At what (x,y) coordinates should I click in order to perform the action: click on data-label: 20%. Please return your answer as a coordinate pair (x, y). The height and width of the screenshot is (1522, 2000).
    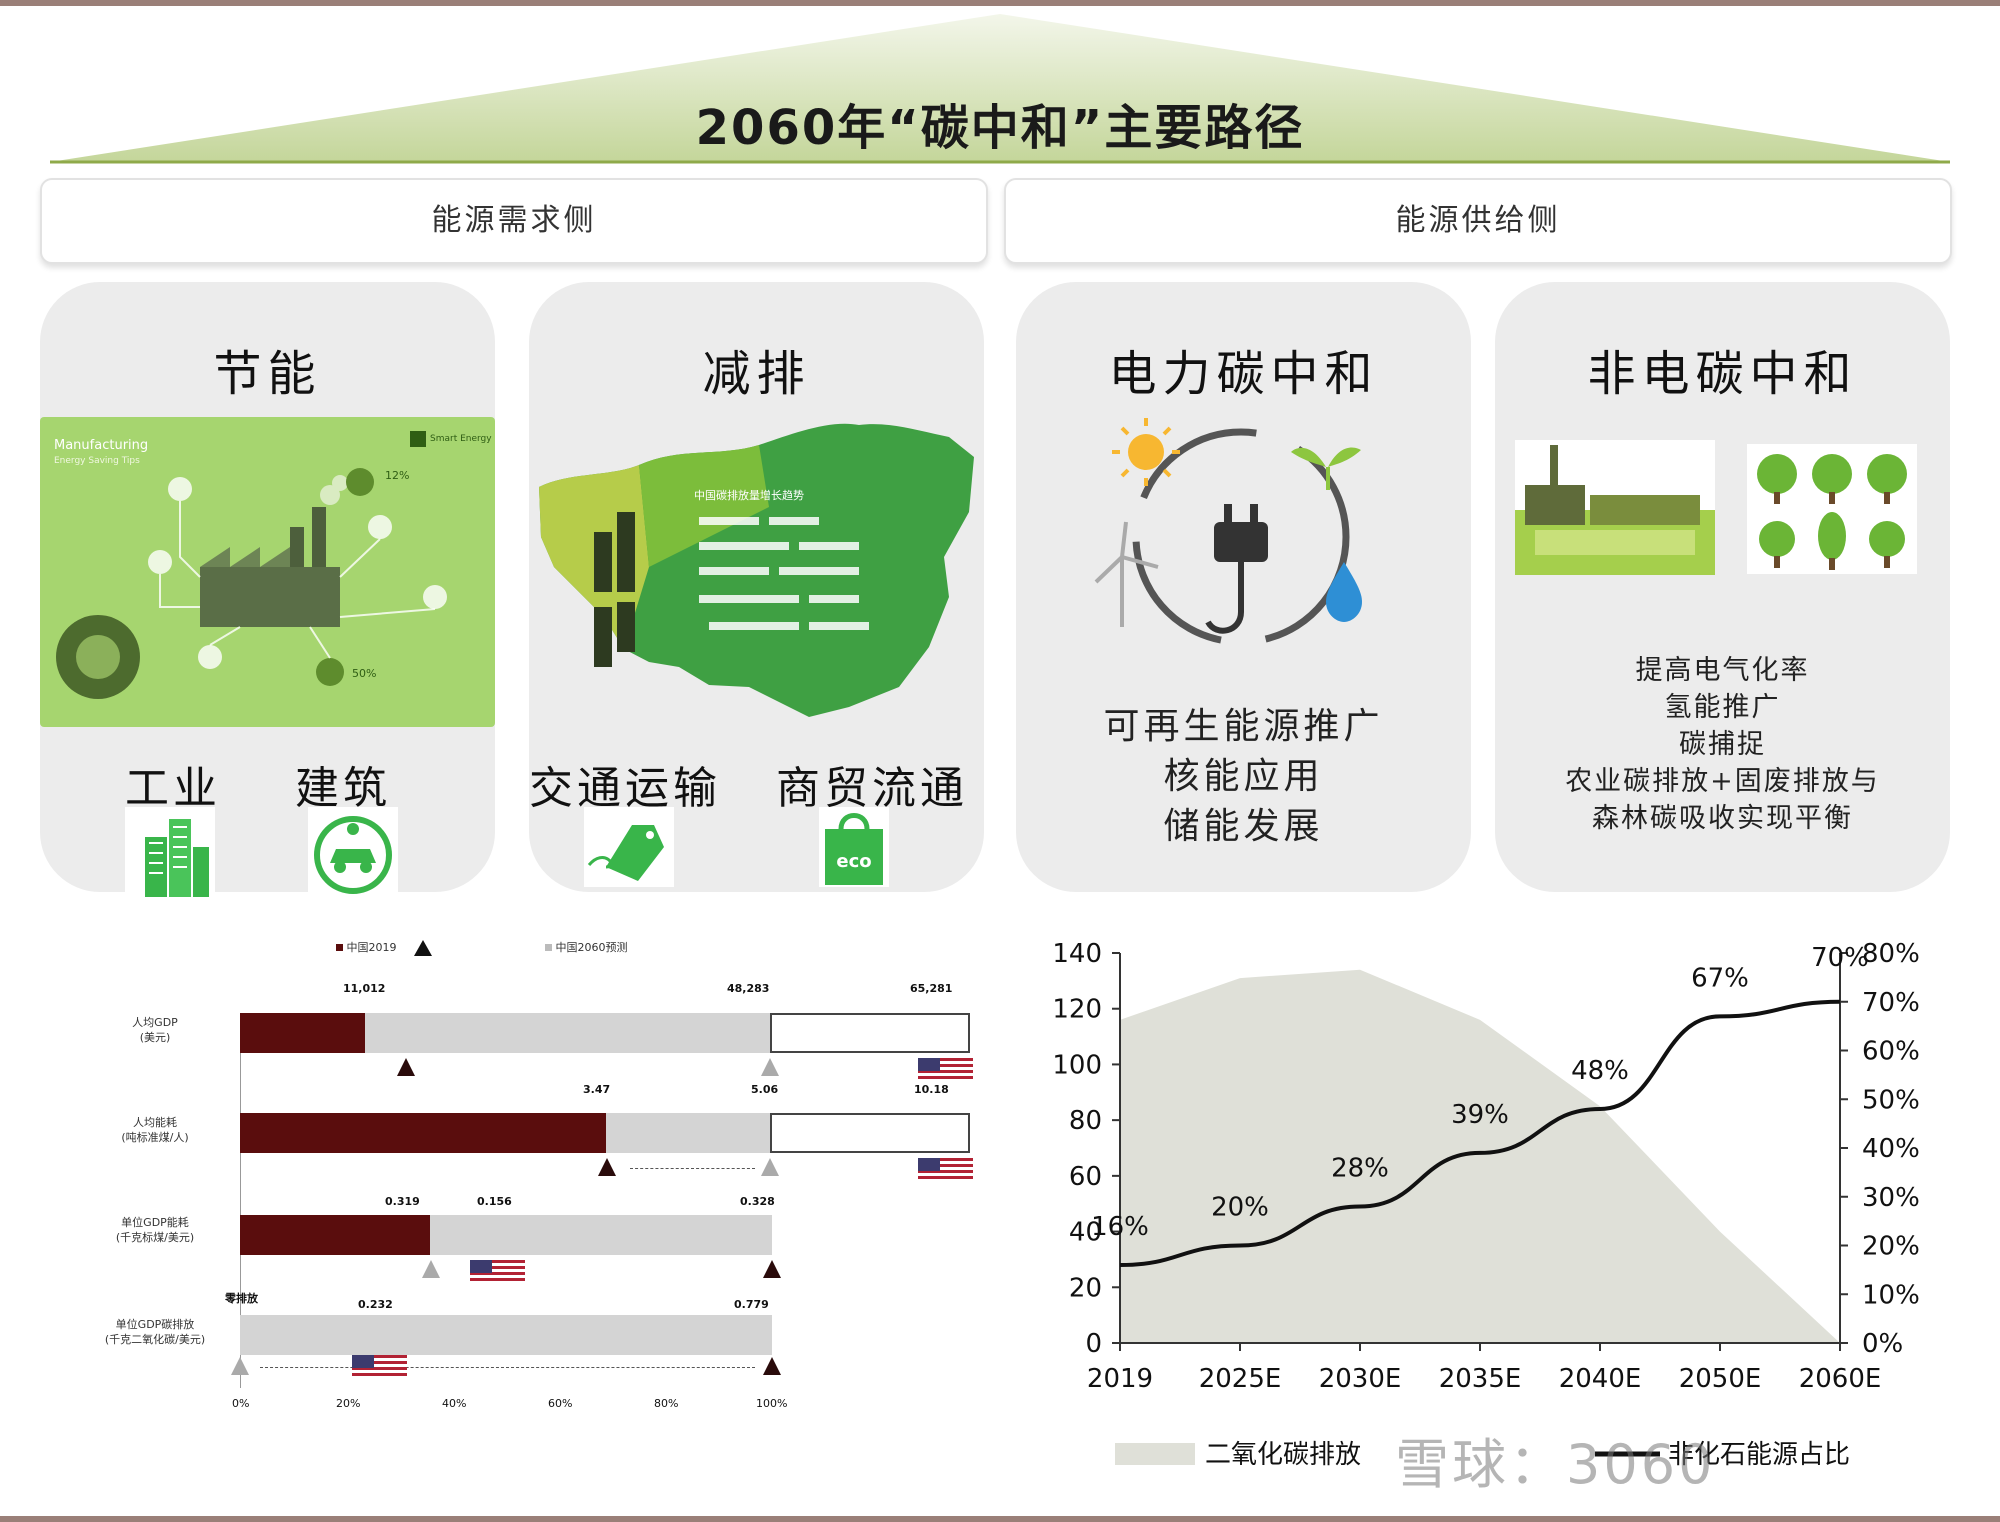
    Looking at the image, I should click on (1240, 1208).